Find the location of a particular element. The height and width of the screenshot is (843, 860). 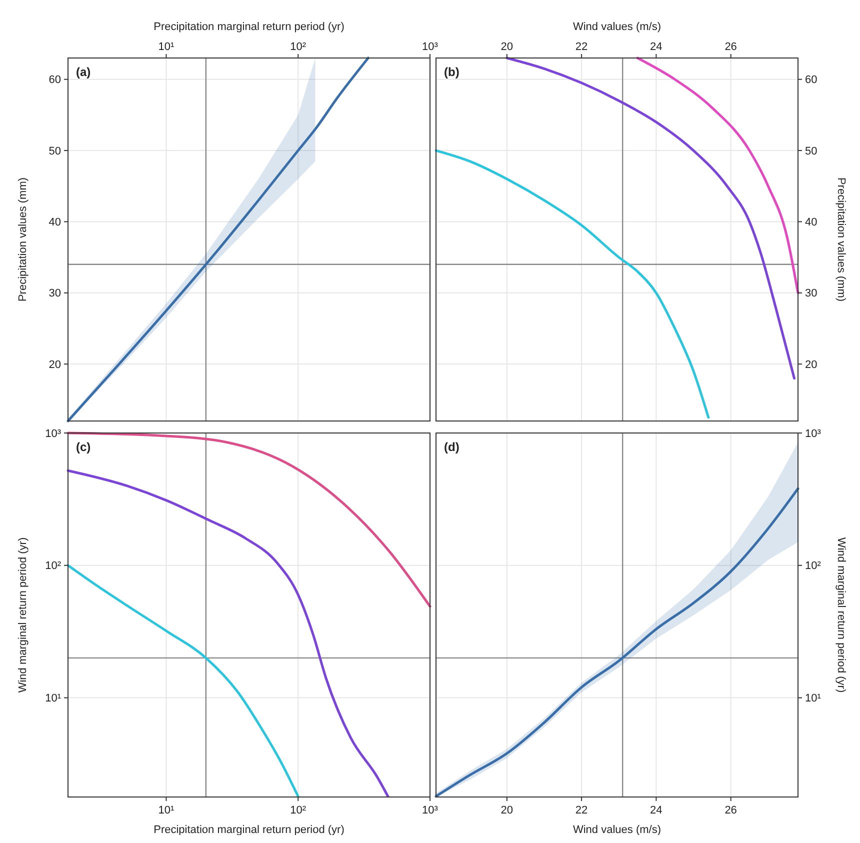

annotation: (a) is located at coordinates (83, 72).